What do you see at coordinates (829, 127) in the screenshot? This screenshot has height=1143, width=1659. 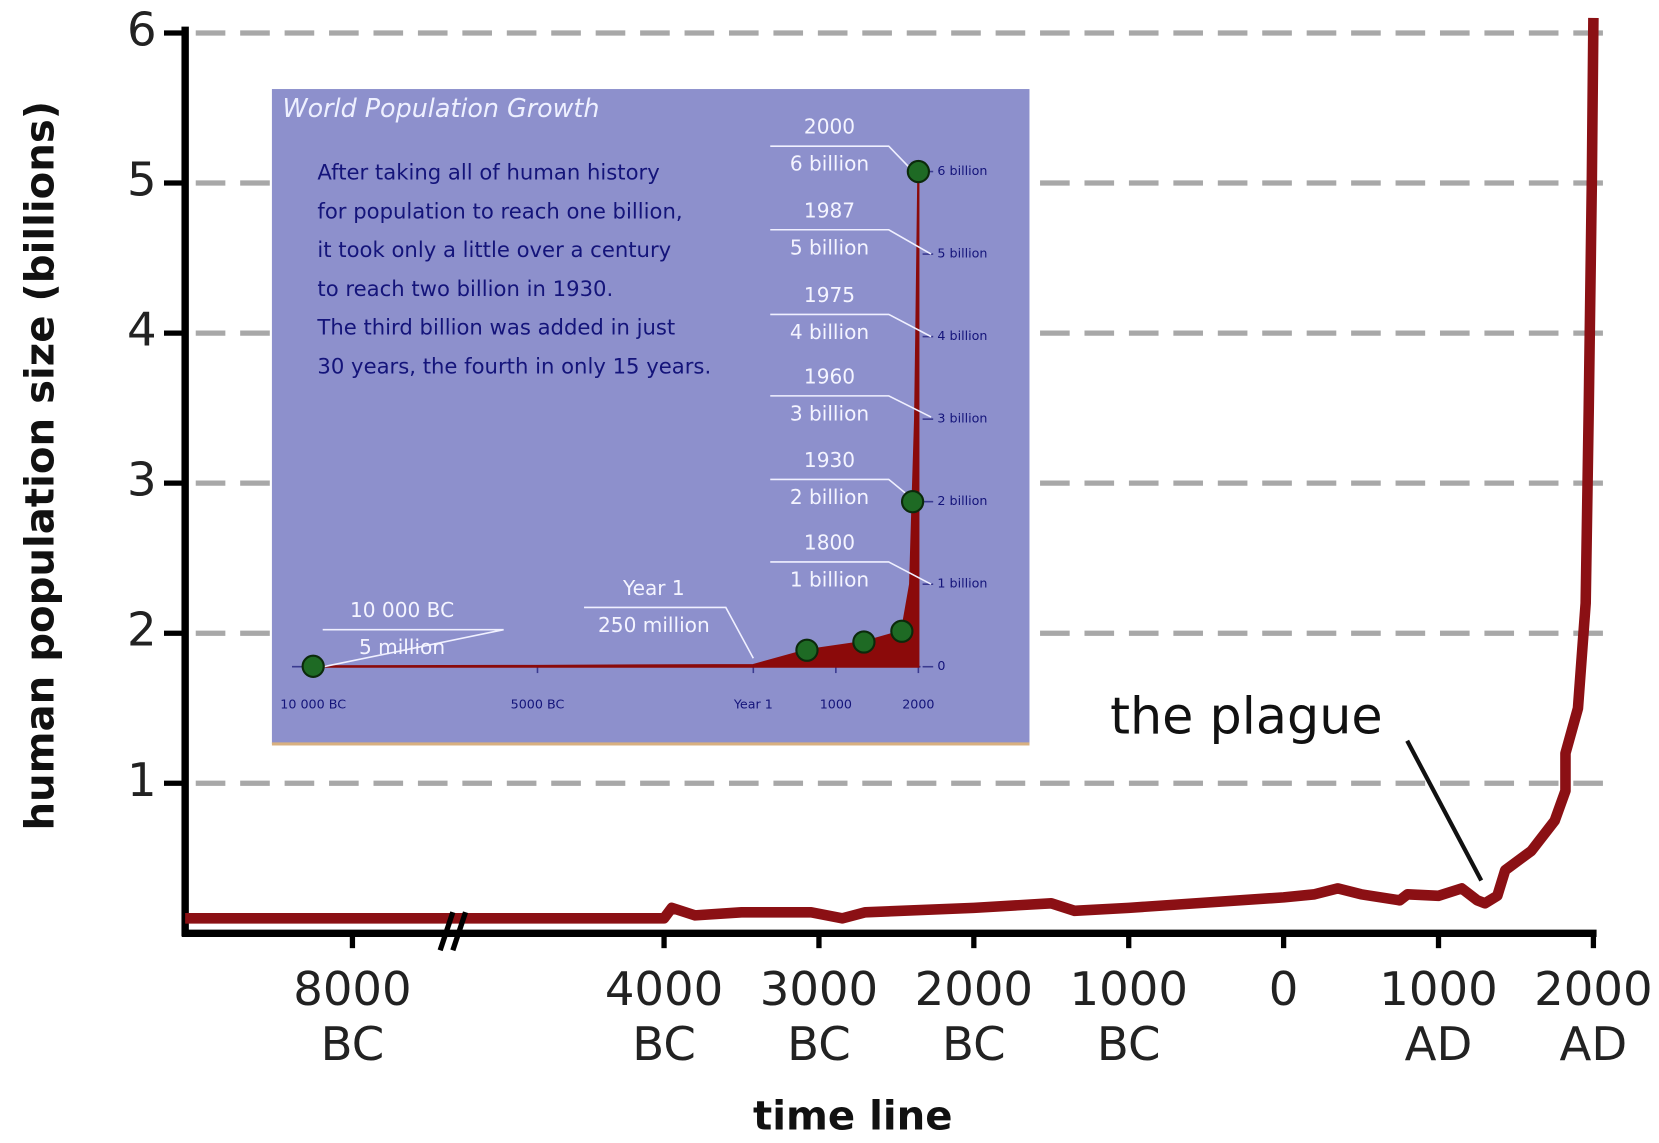 I see `inset-label-year: 2000` at bounding box center [829, 127].